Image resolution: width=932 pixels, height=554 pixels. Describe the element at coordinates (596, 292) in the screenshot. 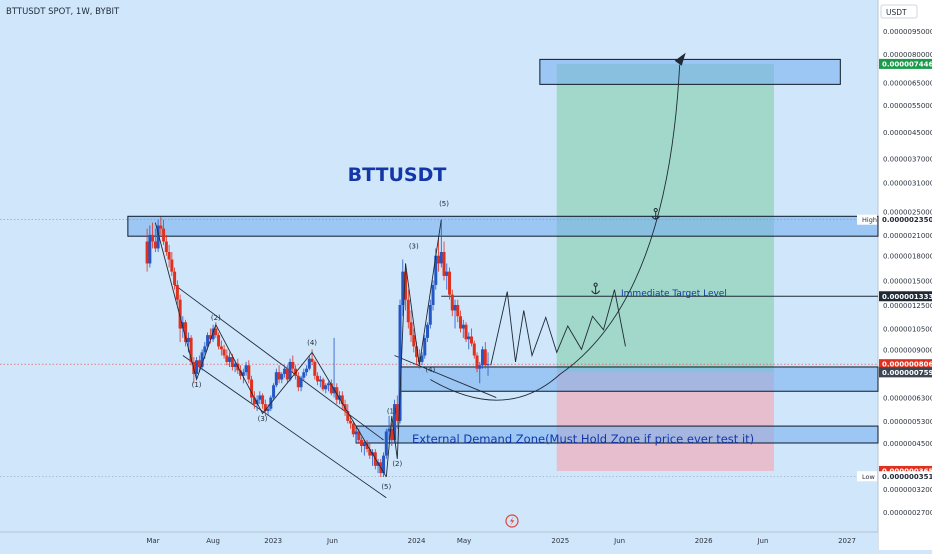

I see `anchor-fluke` at that location.